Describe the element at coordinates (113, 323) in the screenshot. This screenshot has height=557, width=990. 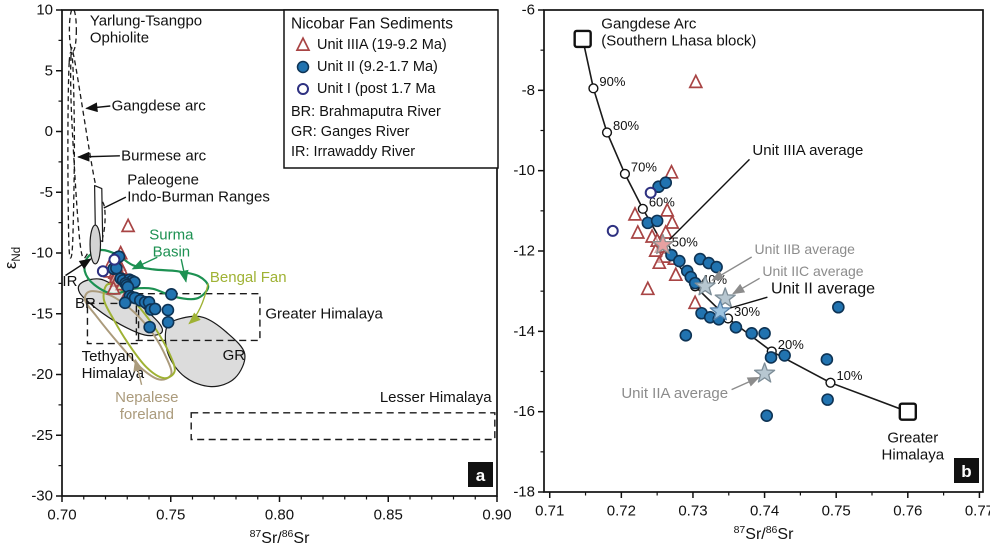
I see `tethyan-himalaya-box` at that location.